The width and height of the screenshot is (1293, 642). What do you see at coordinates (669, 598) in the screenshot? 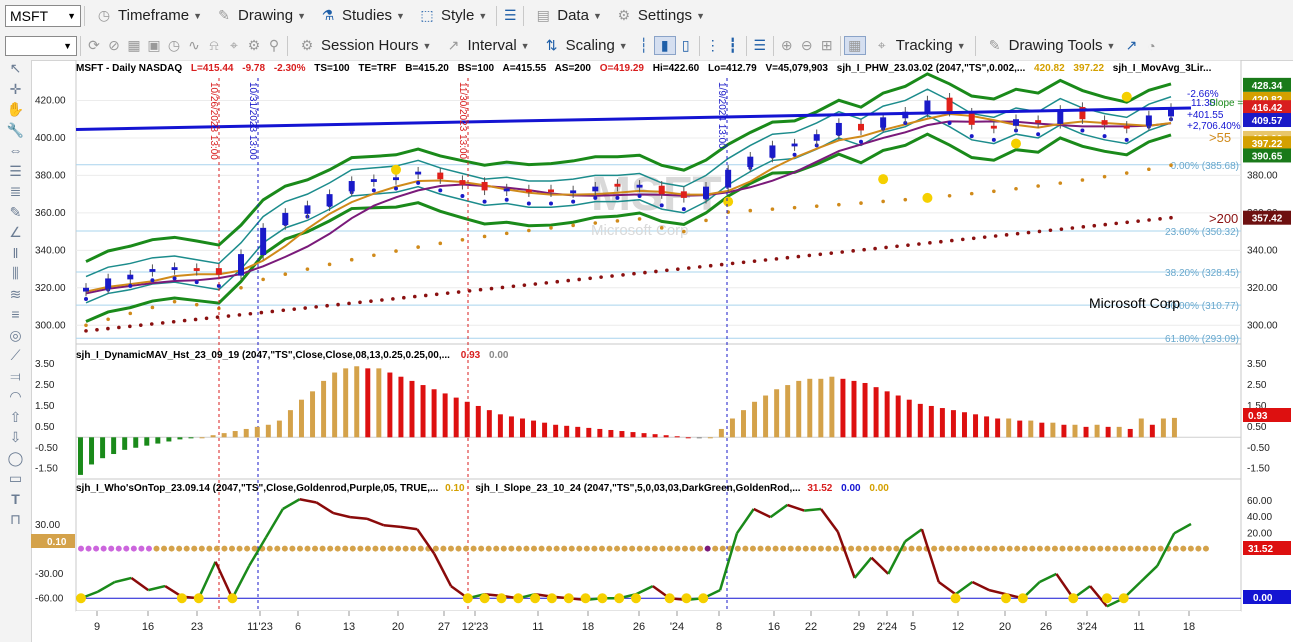
I see `slope-marker` at bounding box center [669, 598].